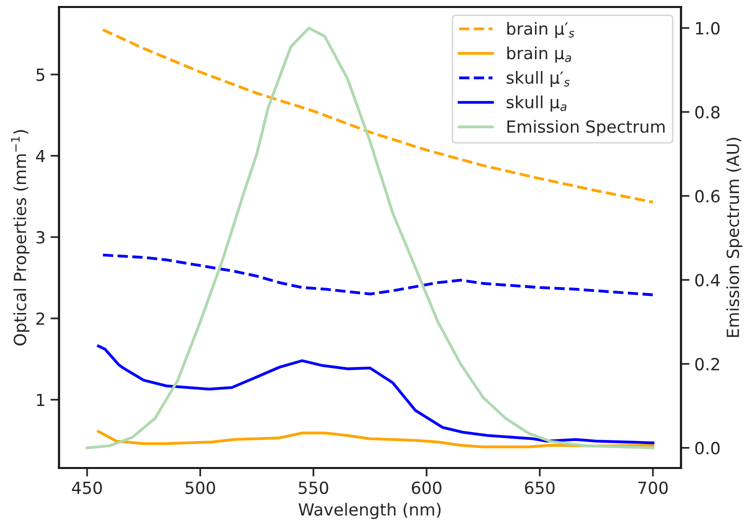 The image size is (745, 523). I want to click on x-tick-label: 550, so click(313, 487).